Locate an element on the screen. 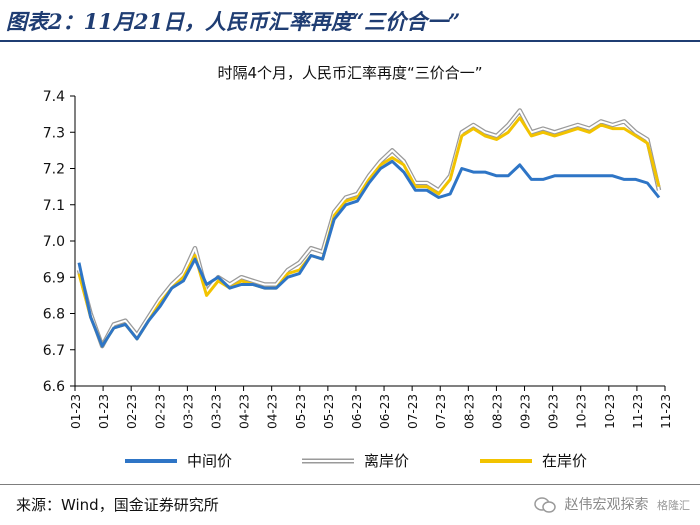 The image size is (700, 525). y-tick-label: 7.3 is located at coordinates (54, 133).